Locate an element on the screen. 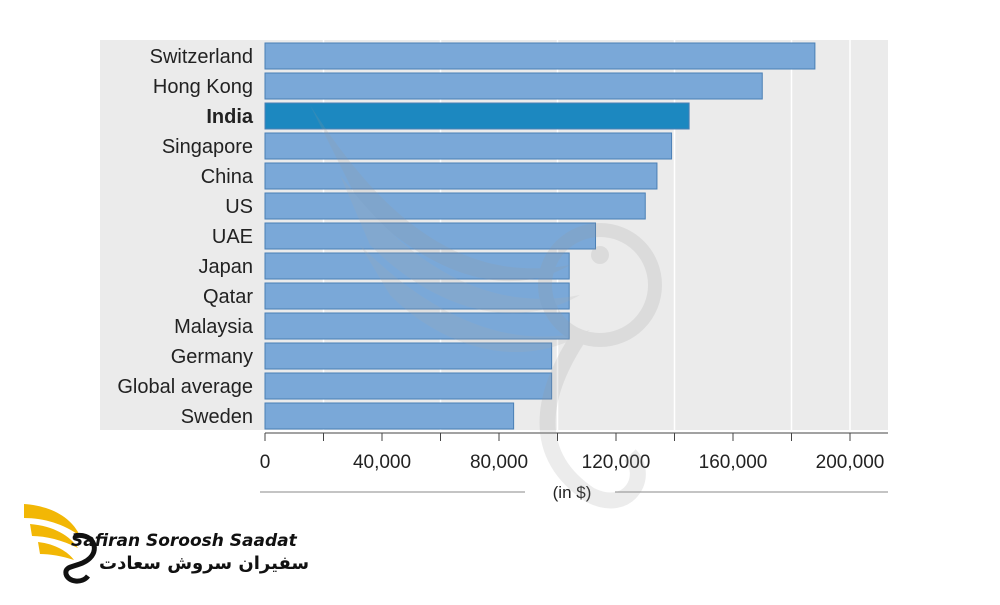 The image size is (1000, 605). bar-sweden is located at coordinates (389, 416).